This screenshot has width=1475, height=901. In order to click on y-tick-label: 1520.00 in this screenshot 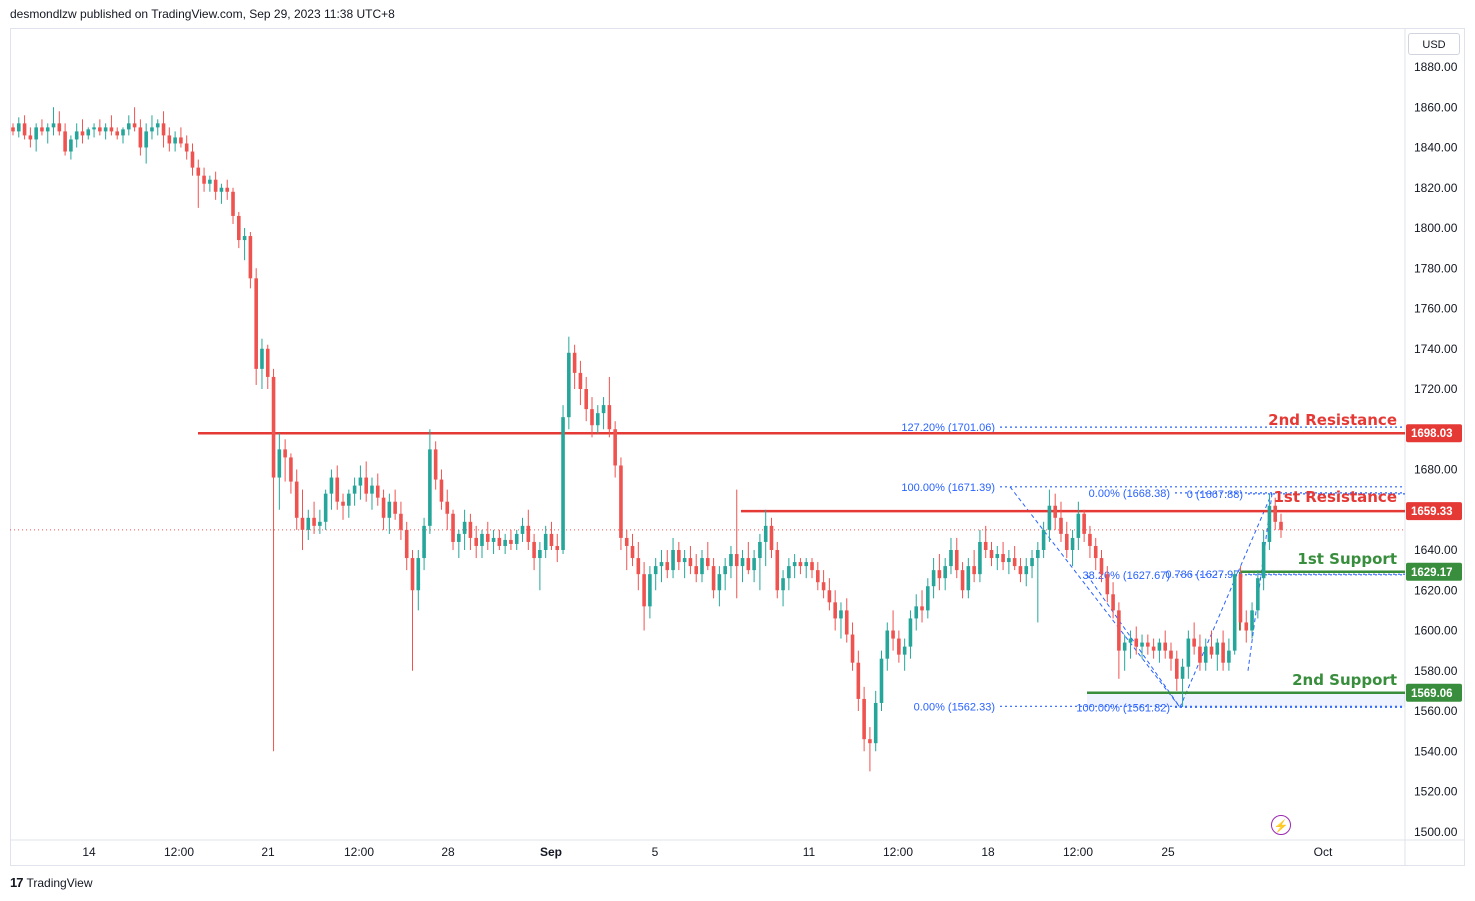, I will do `click(1436, 792)`.